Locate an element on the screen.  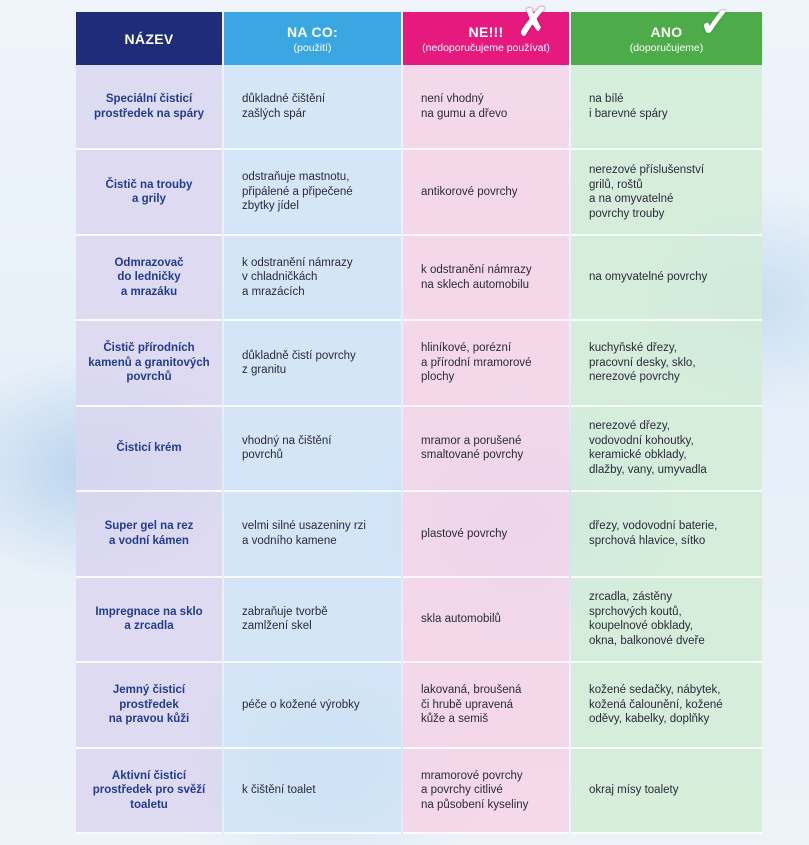
recommended-cell-text: na bílé i barevné spáry is located at coordinates (628, 106).